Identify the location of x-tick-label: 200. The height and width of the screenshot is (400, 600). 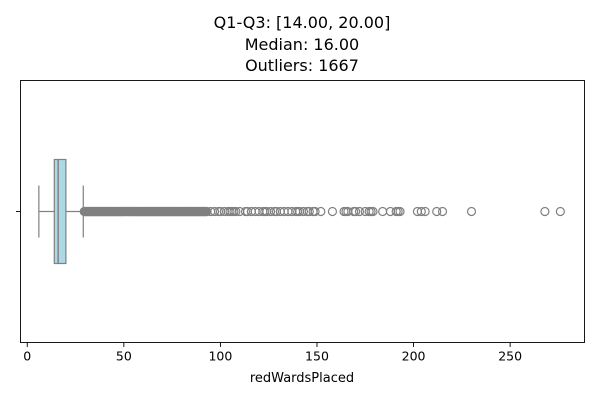
(414, 356).